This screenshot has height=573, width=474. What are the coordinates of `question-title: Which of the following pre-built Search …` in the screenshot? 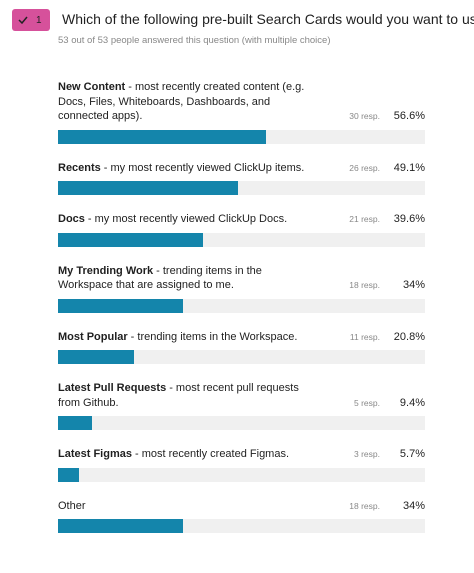 It's located at (268, 19).